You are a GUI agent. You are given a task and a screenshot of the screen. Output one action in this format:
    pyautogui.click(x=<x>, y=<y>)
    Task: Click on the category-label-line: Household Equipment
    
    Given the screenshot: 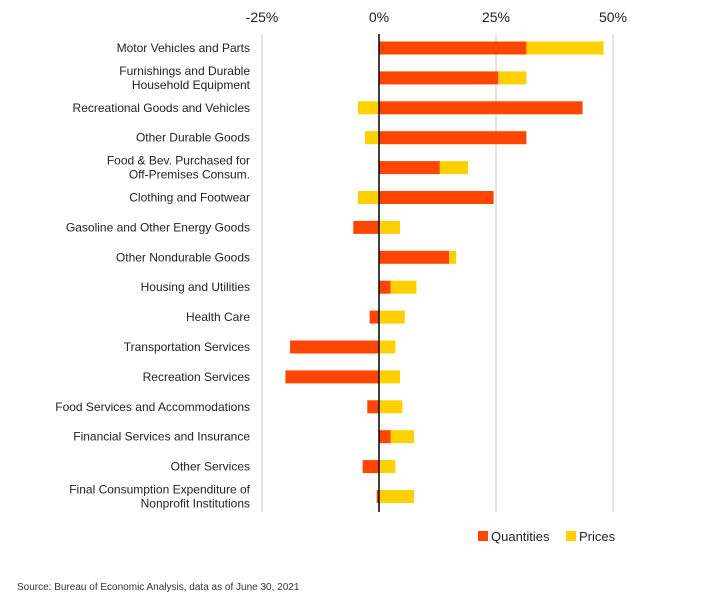 What is the action you would take?
    pyautogui.click(x=191, y=85)
    